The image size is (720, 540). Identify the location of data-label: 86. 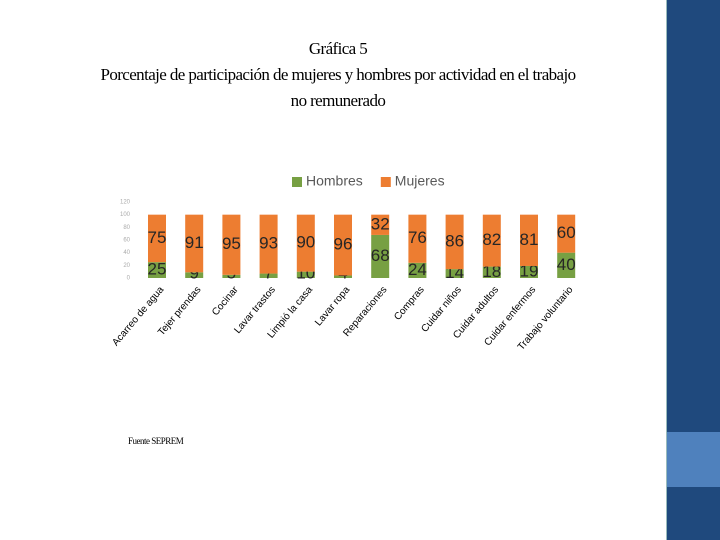
(454, 240).